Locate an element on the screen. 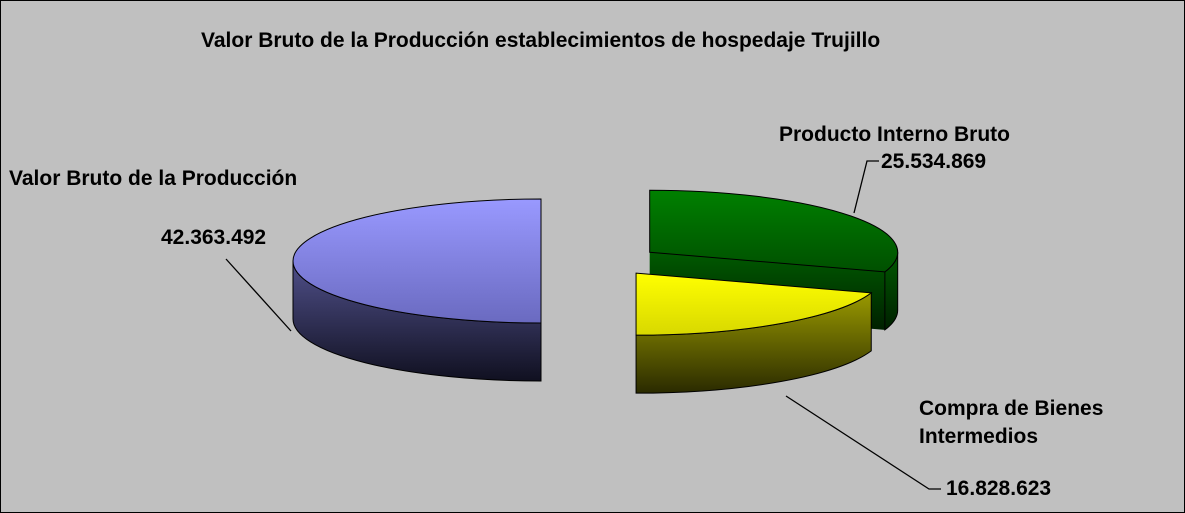  value-label: 25.534.869 is located at coordinates (934, 161).